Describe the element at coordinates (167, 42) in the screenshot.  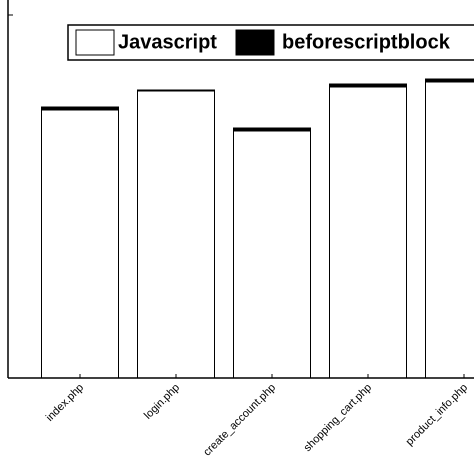
I see `legend-label: Javascript` at that location.